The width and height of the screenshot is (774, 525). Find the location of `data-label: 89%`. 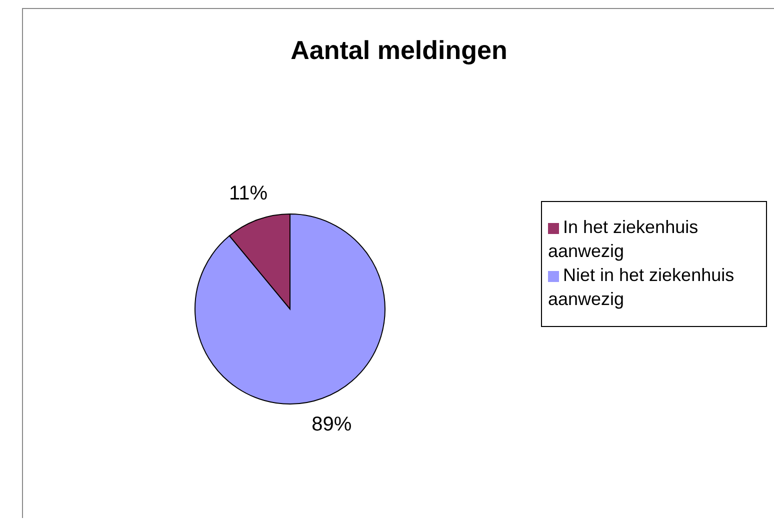

data-label: 89% is located at coordinates (332, 425).